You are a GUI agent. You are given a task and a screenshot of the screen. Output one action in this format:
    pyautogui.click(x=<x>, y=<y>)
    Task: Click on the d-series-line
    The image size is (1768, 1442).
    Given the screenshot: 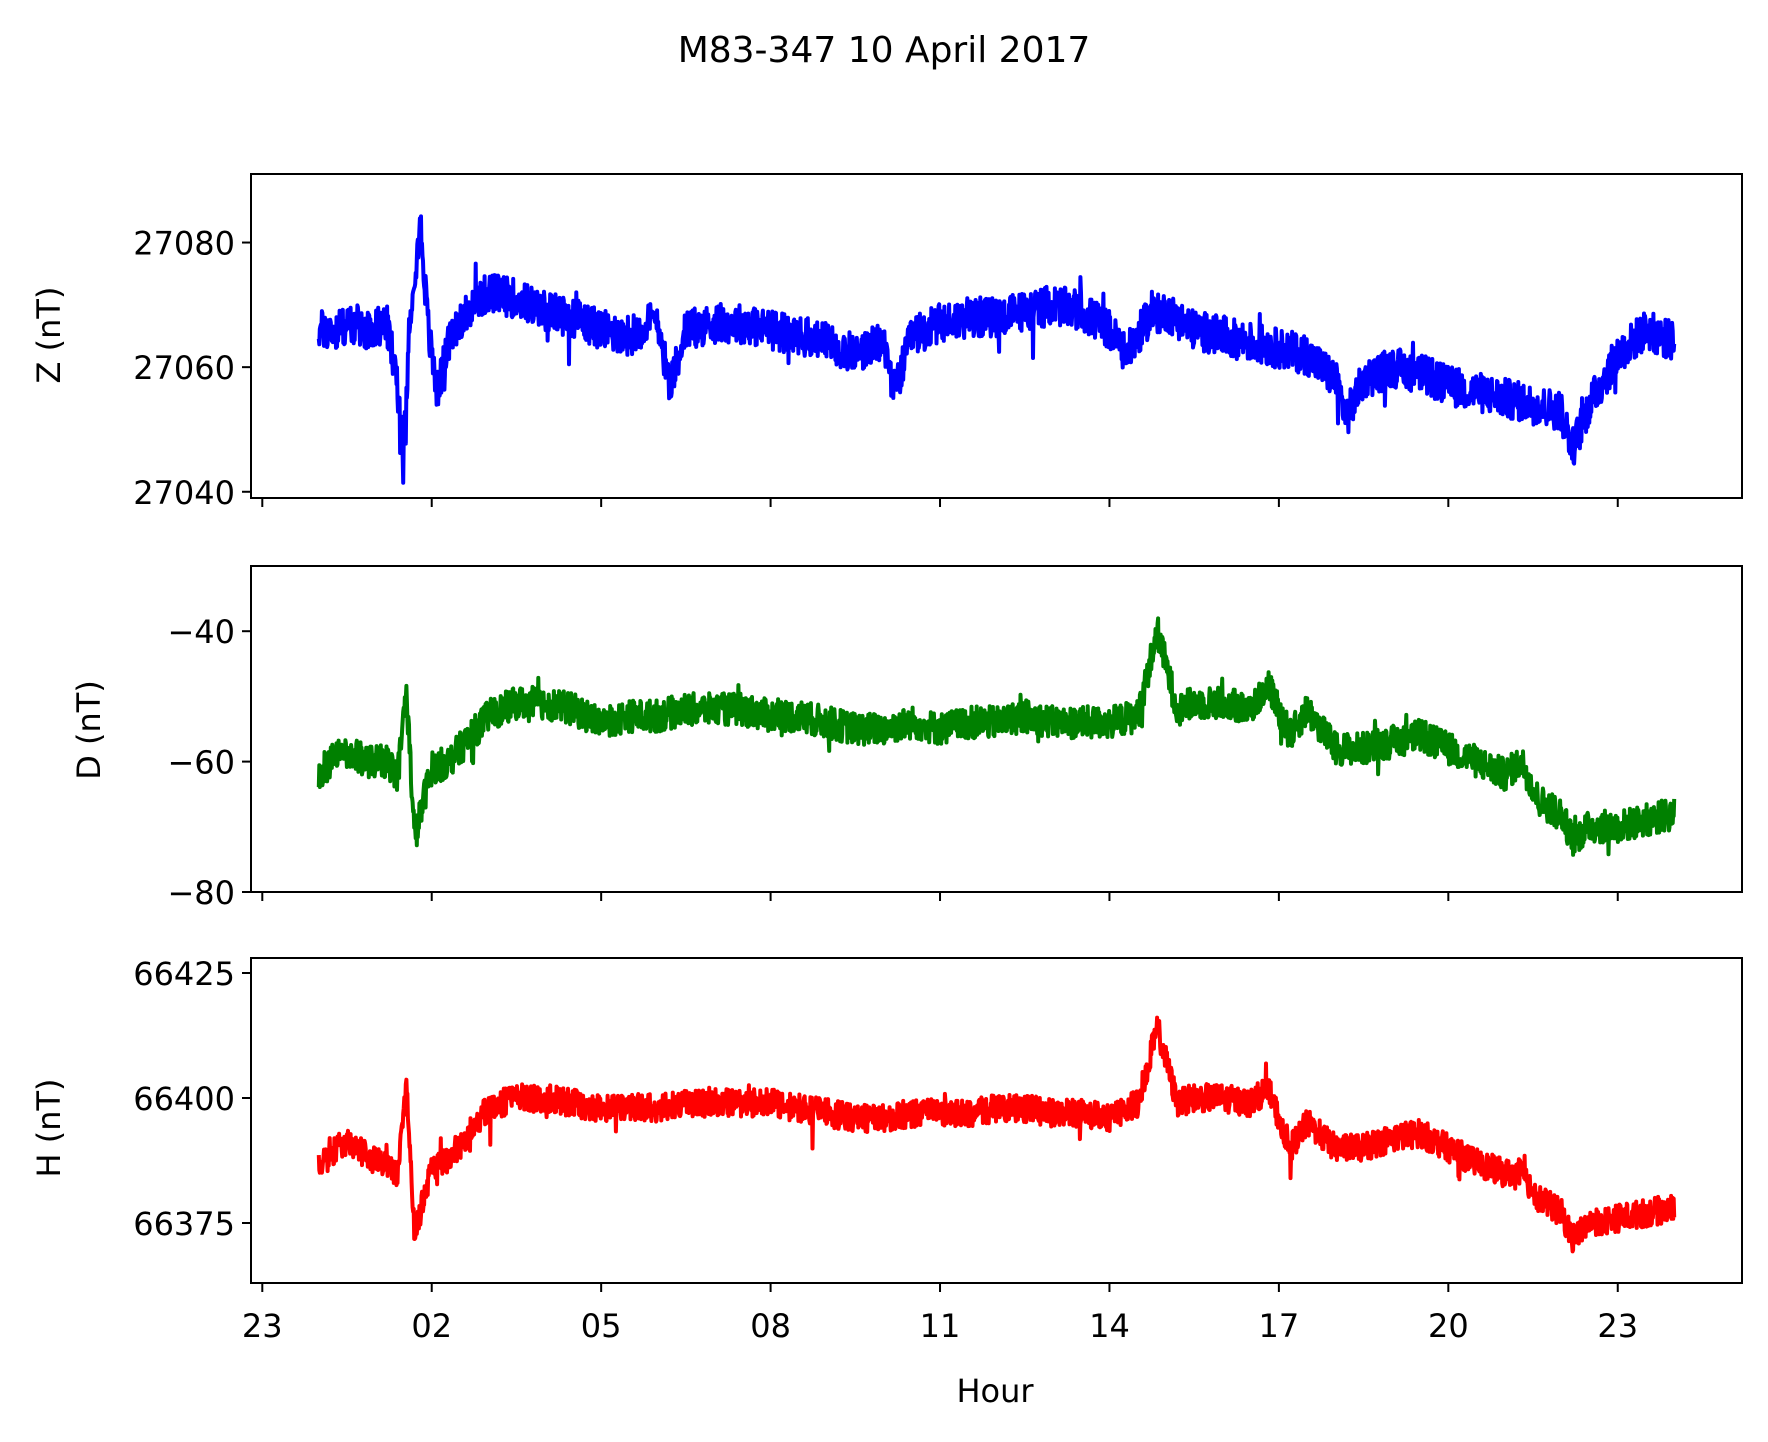 What is the action you would take?
    pyautogui.click(x=996, y=736)
    